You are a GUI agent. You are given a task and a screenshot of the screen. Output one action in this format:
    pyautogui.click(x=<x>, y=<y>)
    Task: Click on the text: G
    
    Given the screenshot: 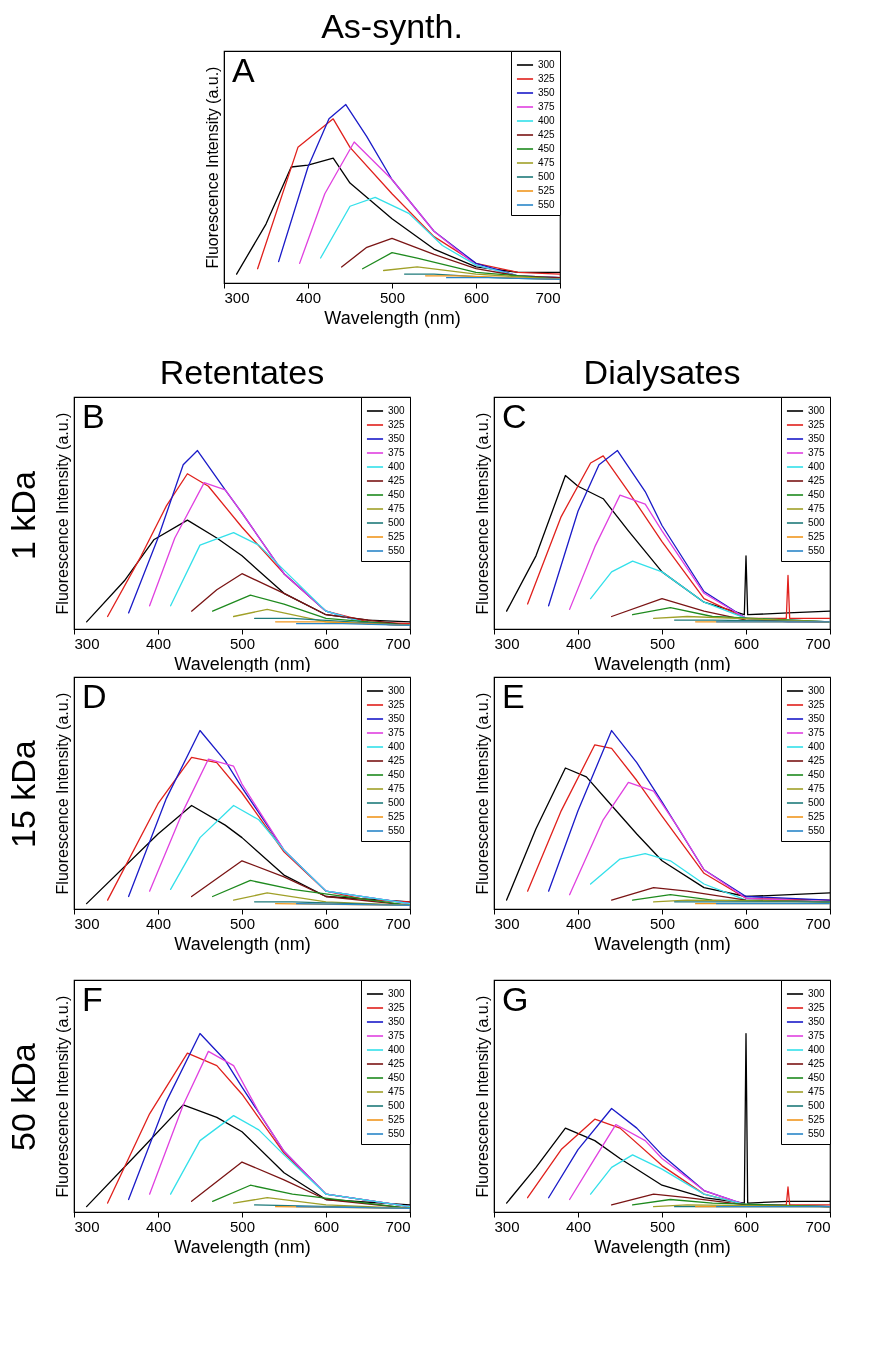 What is the action you would take?
    pyautogui.click(x=515, y=999)
    